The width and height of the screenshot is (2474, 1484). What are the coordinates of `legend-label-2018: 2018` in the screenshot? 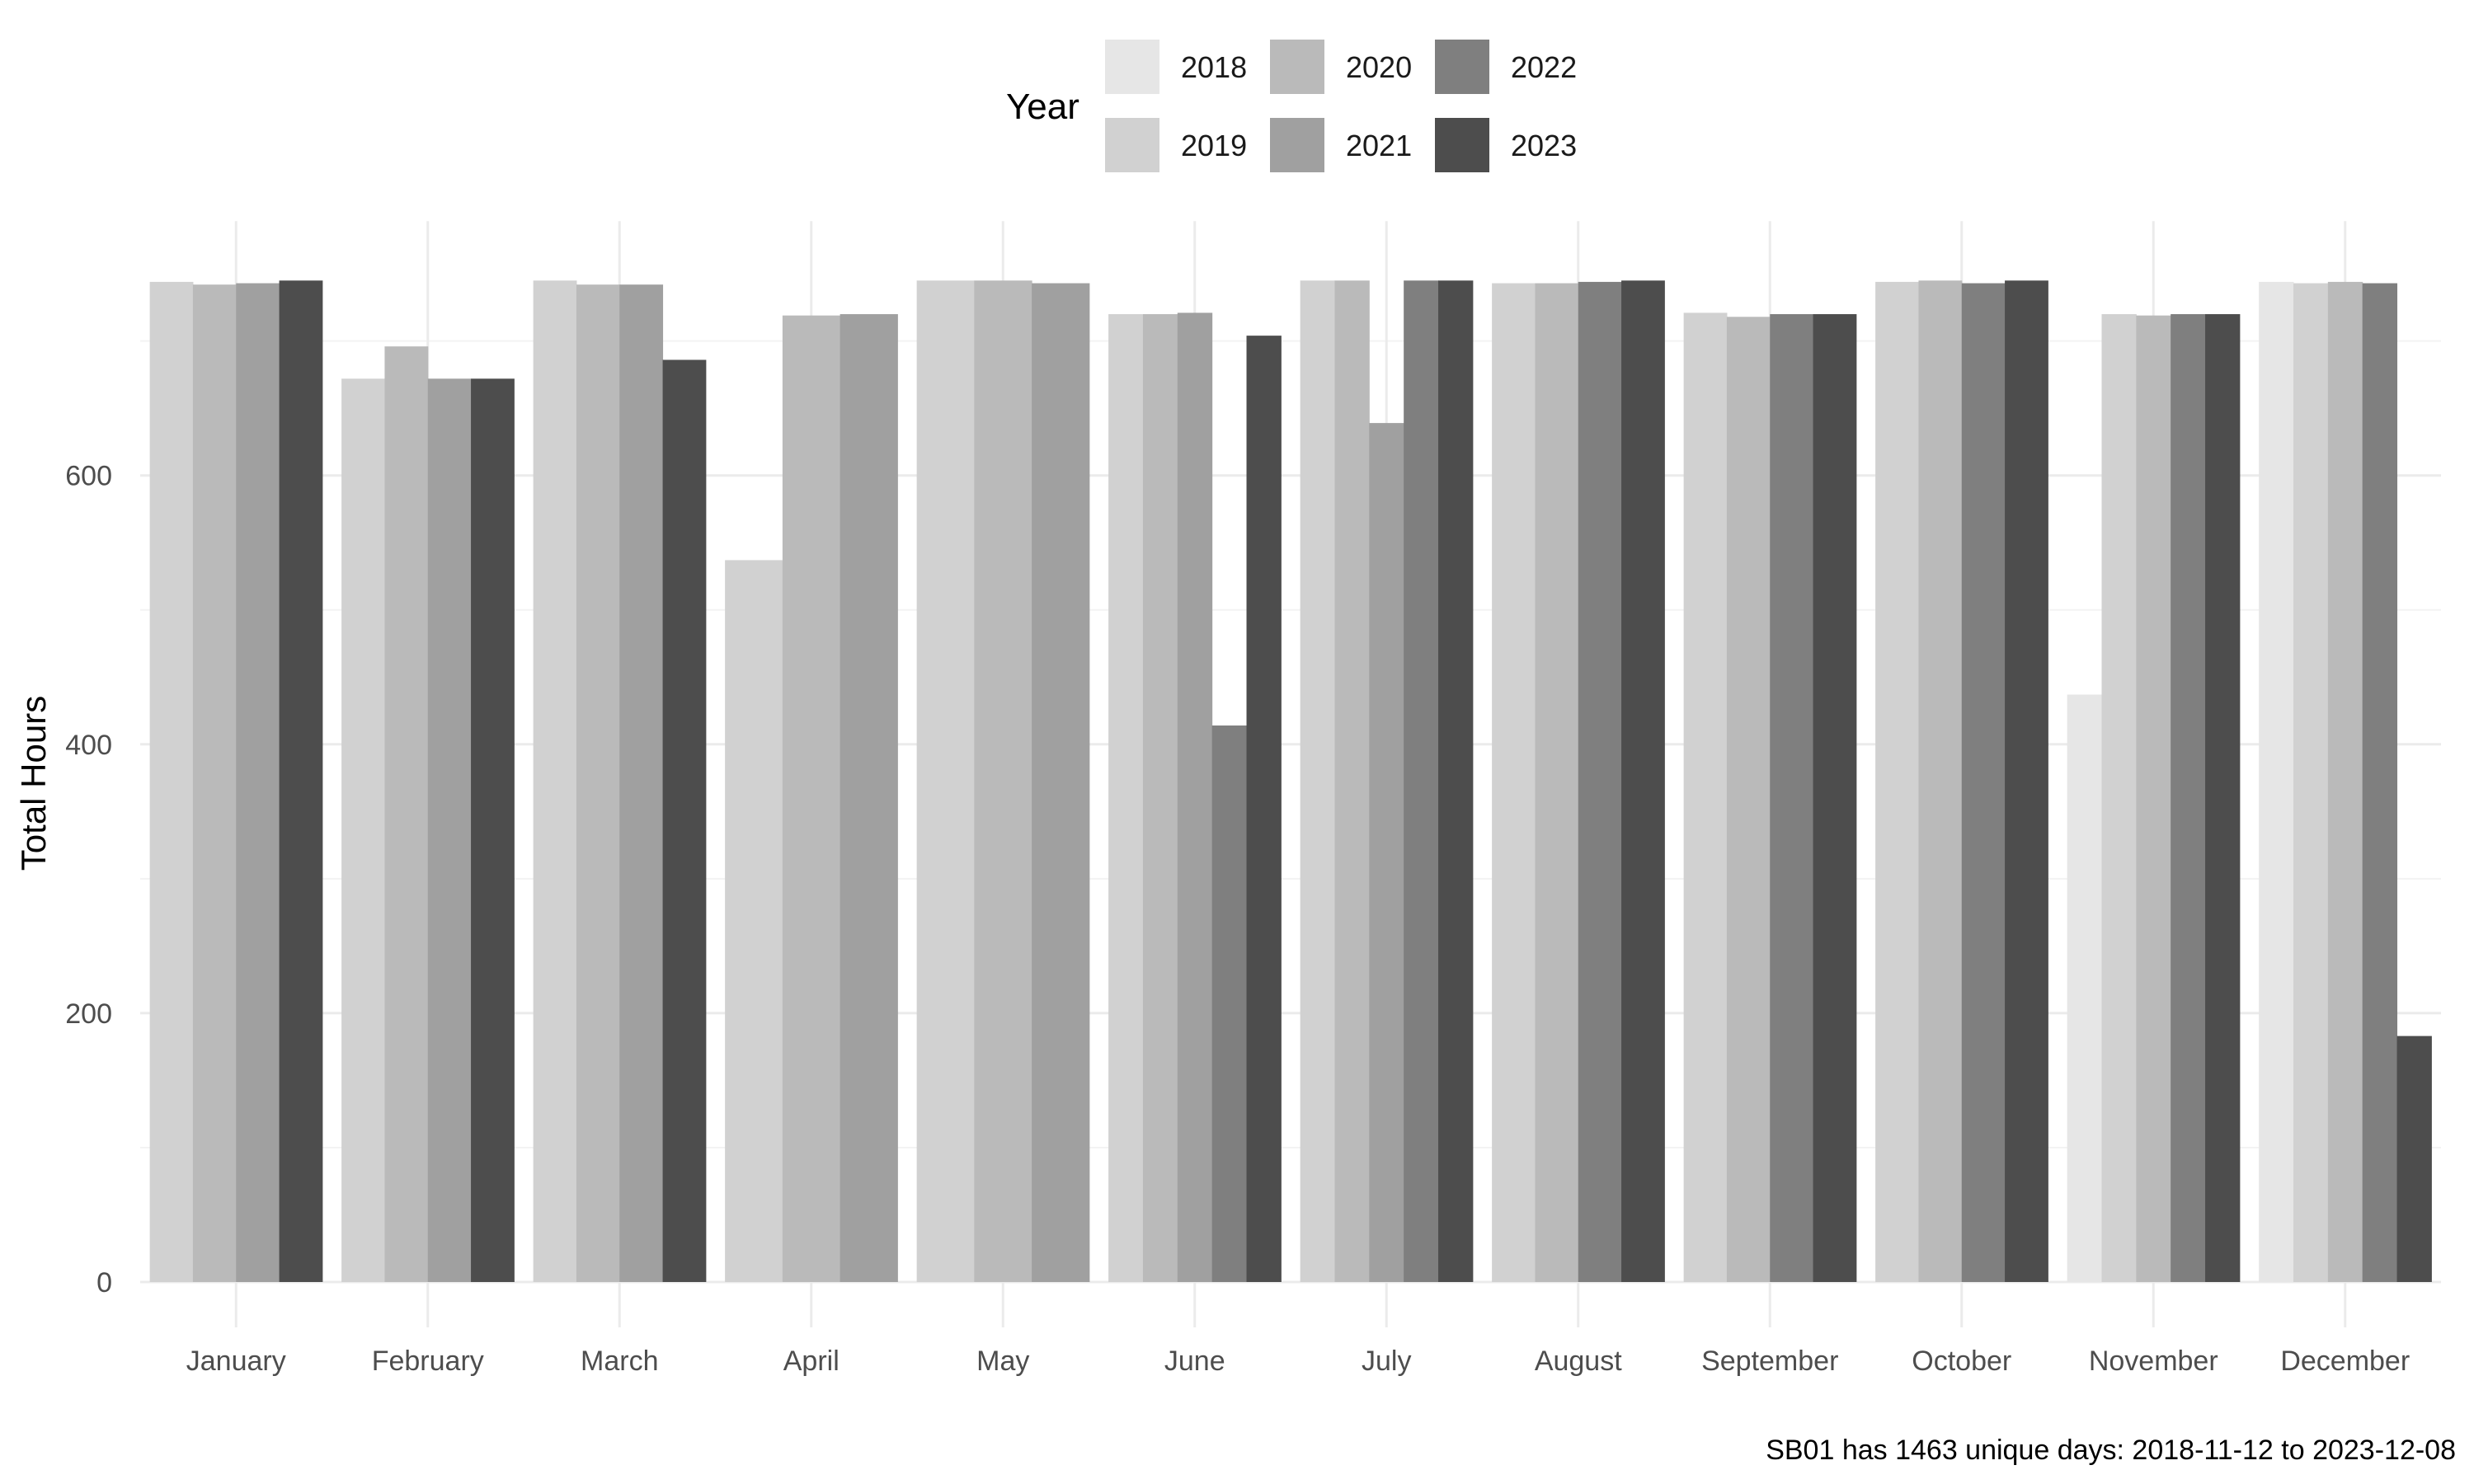 It's located at (1214, 67).